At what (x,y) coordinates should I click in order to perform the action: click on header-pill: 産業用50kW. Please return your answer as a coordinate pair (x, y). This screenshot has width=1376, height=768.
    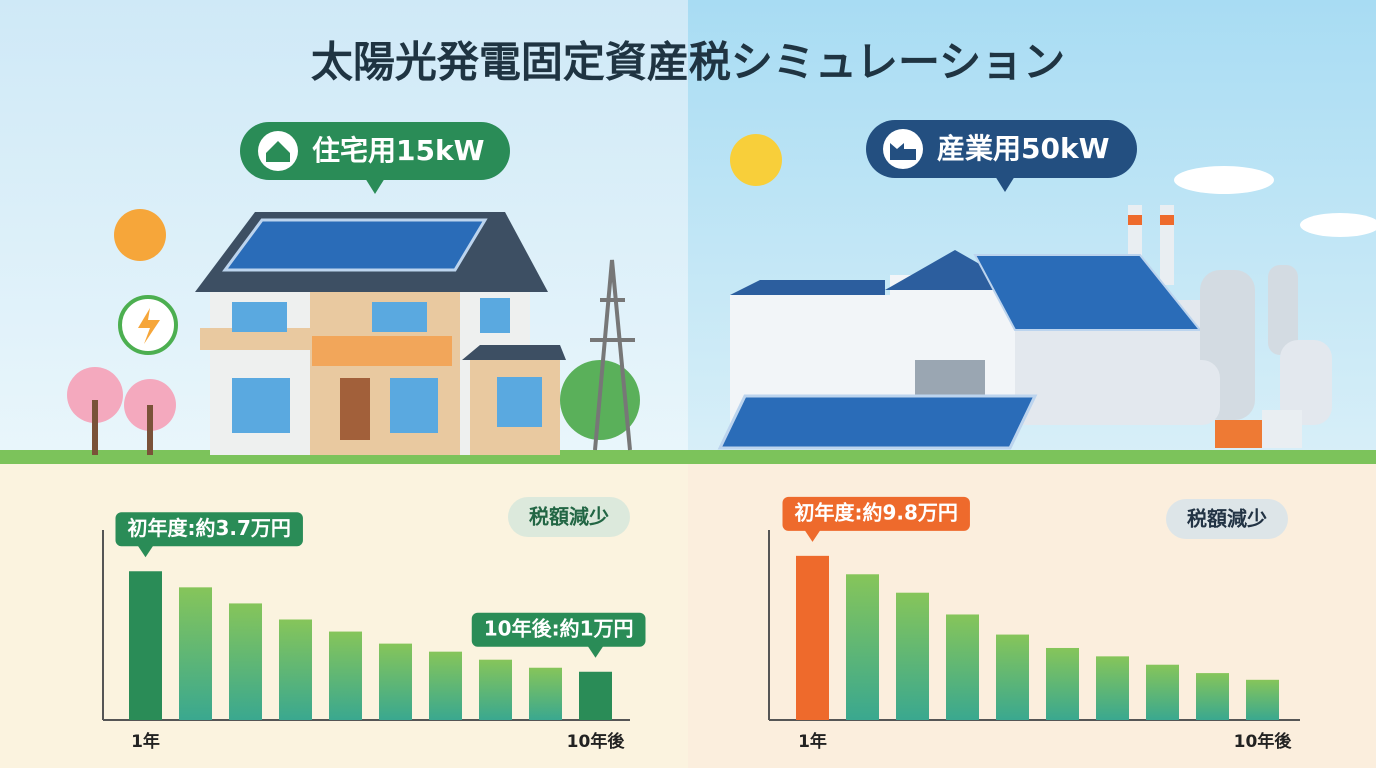
    Looking at the image, I should click on (1001, 156).